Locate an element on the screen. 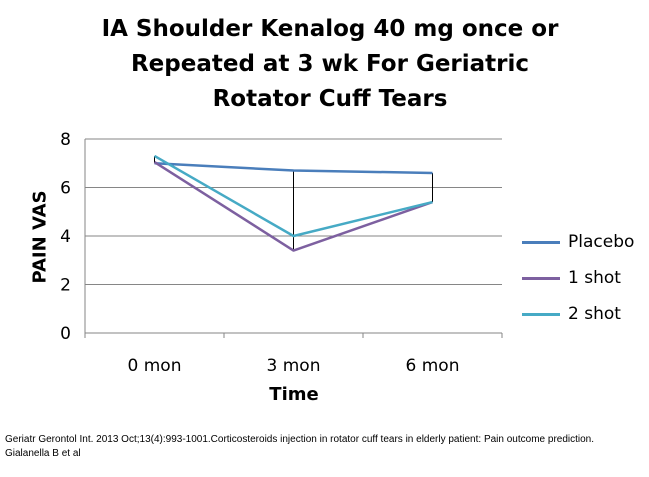 The image size is (649, 477). legend: Placebo 1 shot 2 shot is located at coordinates (578, 278).